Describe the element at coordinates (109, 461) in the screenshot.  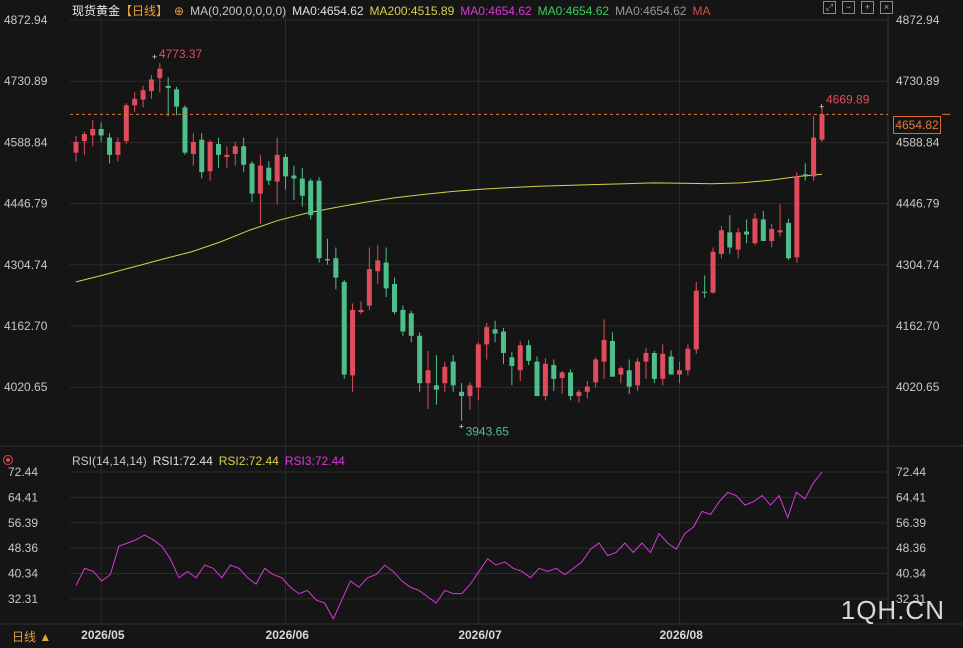
I see `rsi-params: RSI(14,14,14)` at that location.